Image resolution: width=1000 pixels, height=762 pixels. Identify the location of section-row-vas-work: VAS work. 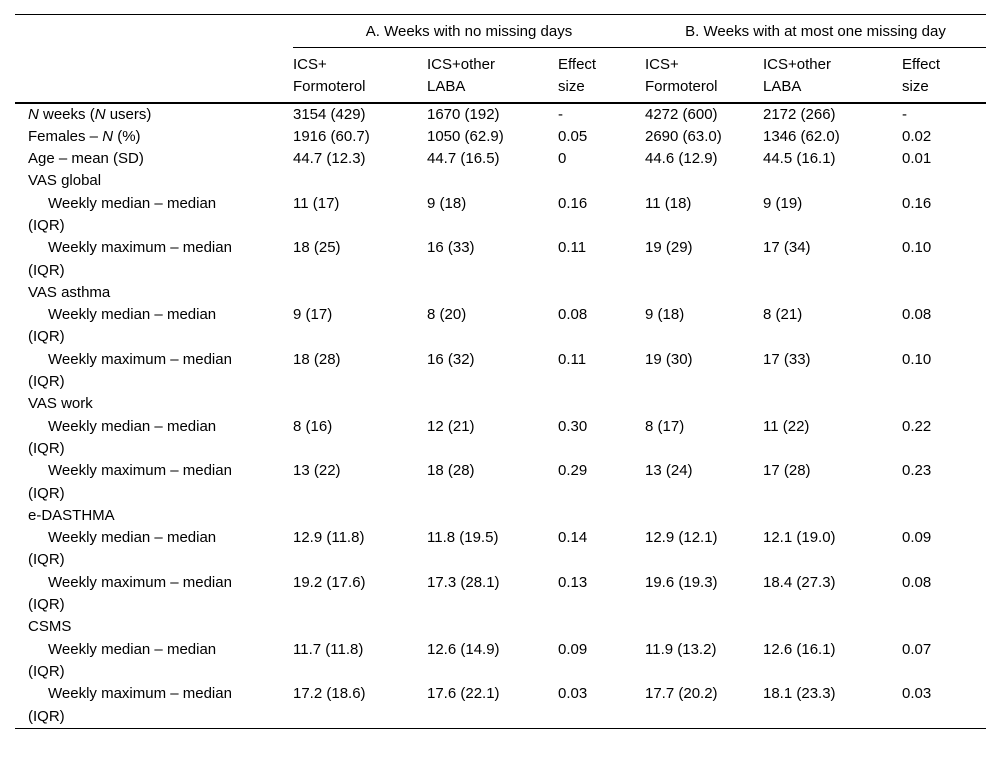
(500, 404).